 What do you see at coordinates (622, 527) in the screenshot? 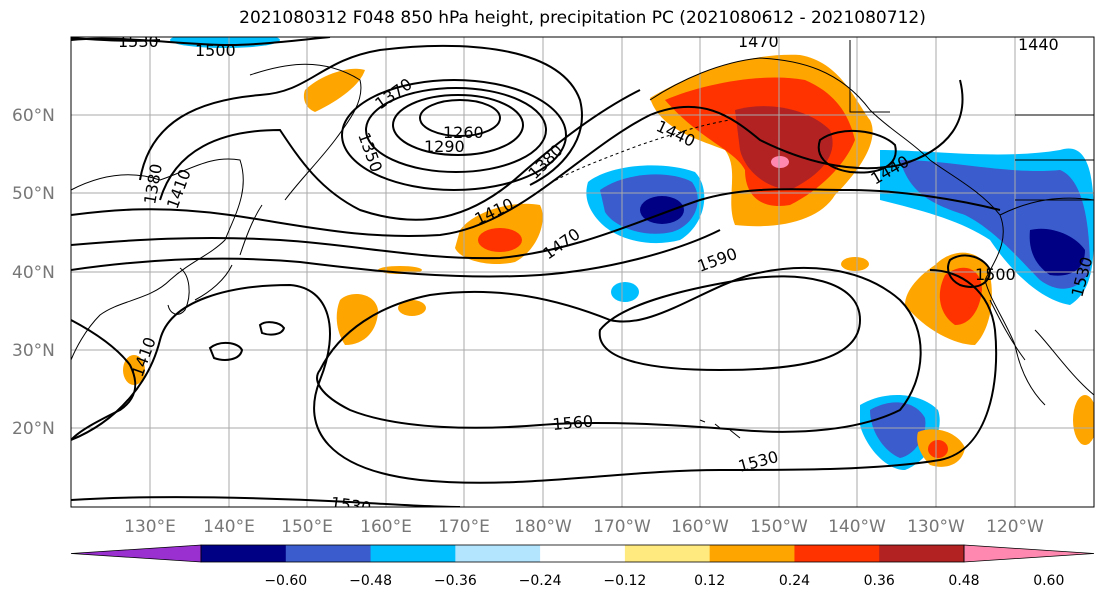
I see `lon-tick-label: 170°W` at bounding box center [622, 527].